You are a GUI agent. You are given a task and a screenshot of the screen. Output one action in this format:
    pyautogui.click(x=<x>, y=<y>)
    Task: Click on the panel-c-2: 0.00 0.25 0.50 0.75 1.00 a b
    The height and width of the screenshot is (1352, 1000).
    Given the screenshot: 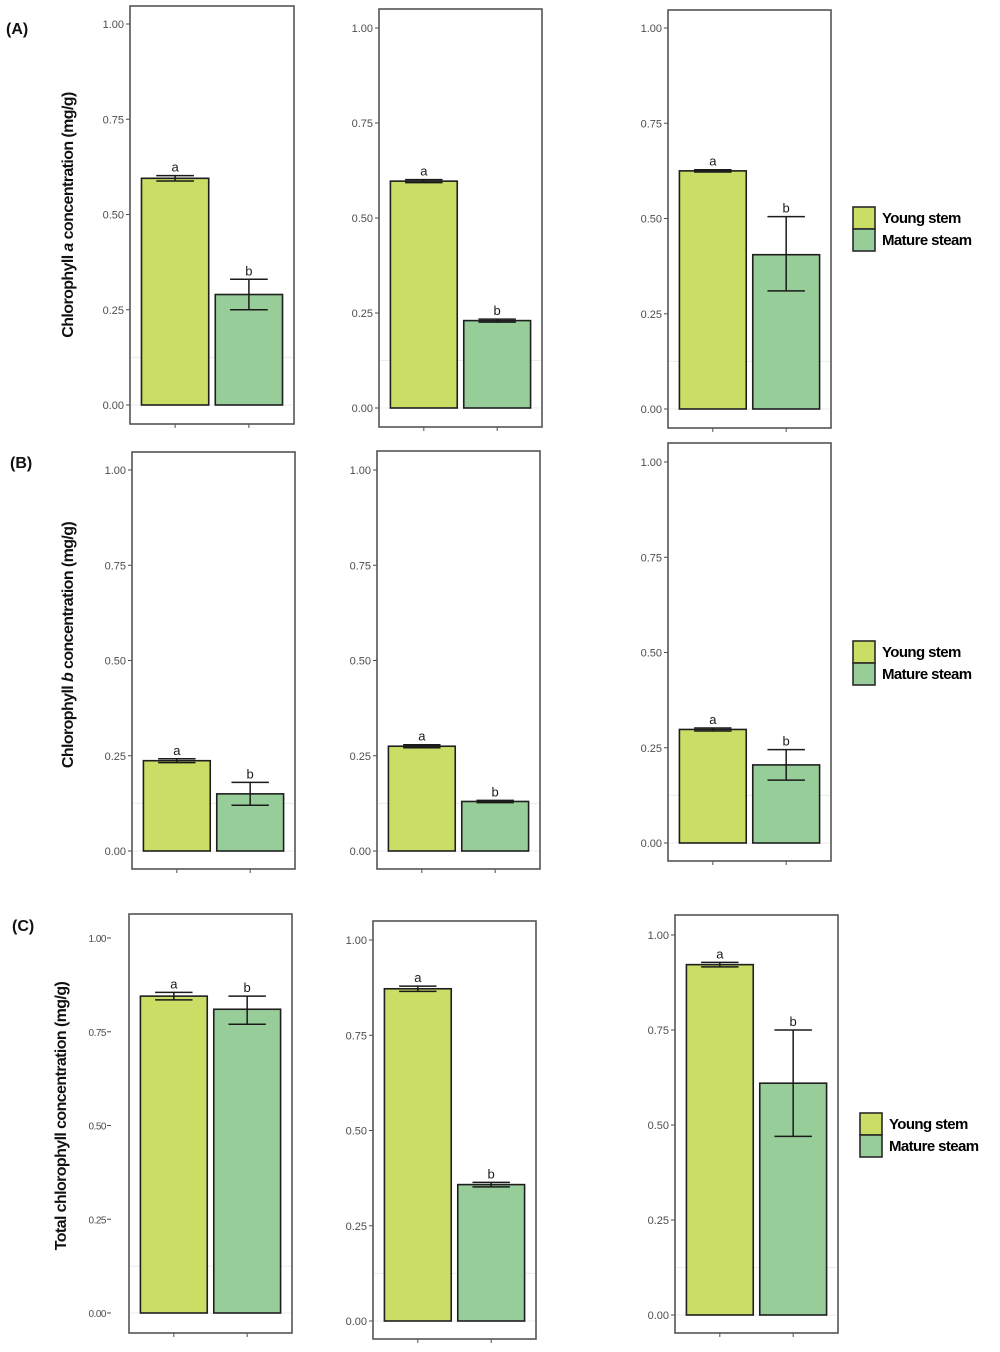 What is the action you would take?
    pyautogui.click(x=441, y=1131)
    